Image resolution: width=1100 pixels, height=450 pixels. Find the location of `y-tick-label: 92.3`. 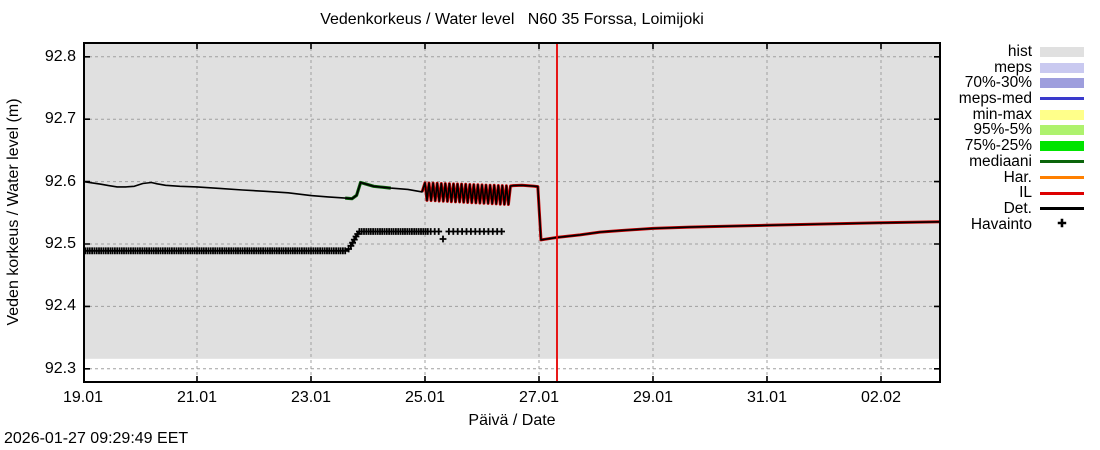

y-tick-label: 92.3 is located at coordinates (60, 368).